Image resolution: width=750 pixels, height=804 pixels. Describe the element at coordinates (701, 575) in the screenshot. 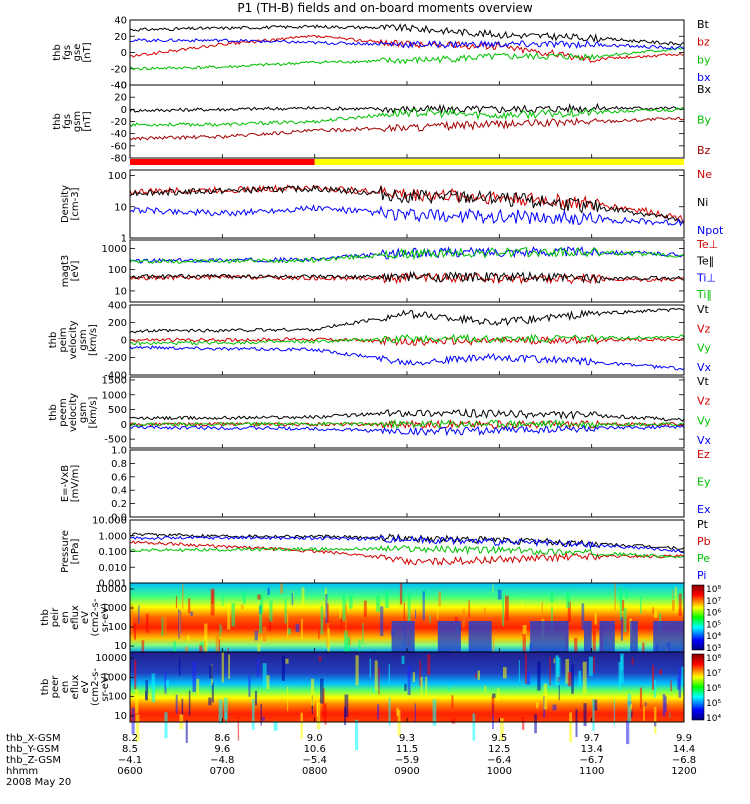

I see `legend-entry: Pi` at that location.